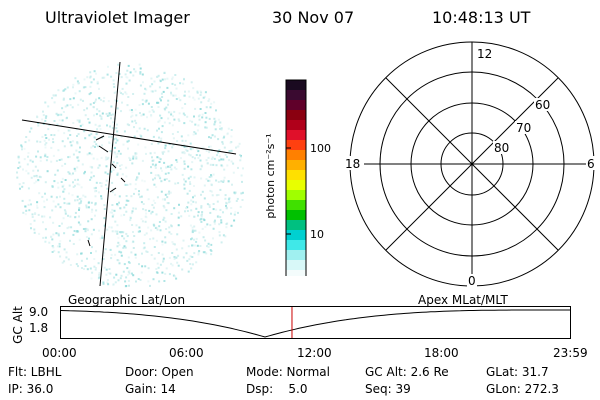  What do you see at coordinates (296, 155) in the screenshot?
I see `colorbar-segment` at bounding box center [296, 155].